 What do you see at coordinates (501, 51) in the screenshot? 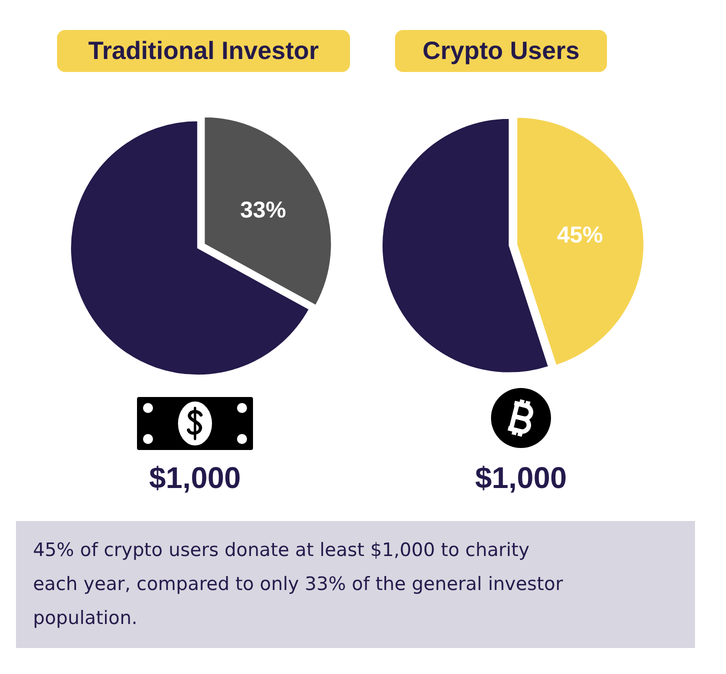
I see `chart-title: Crypto Users` at bounding box center [501, 51].